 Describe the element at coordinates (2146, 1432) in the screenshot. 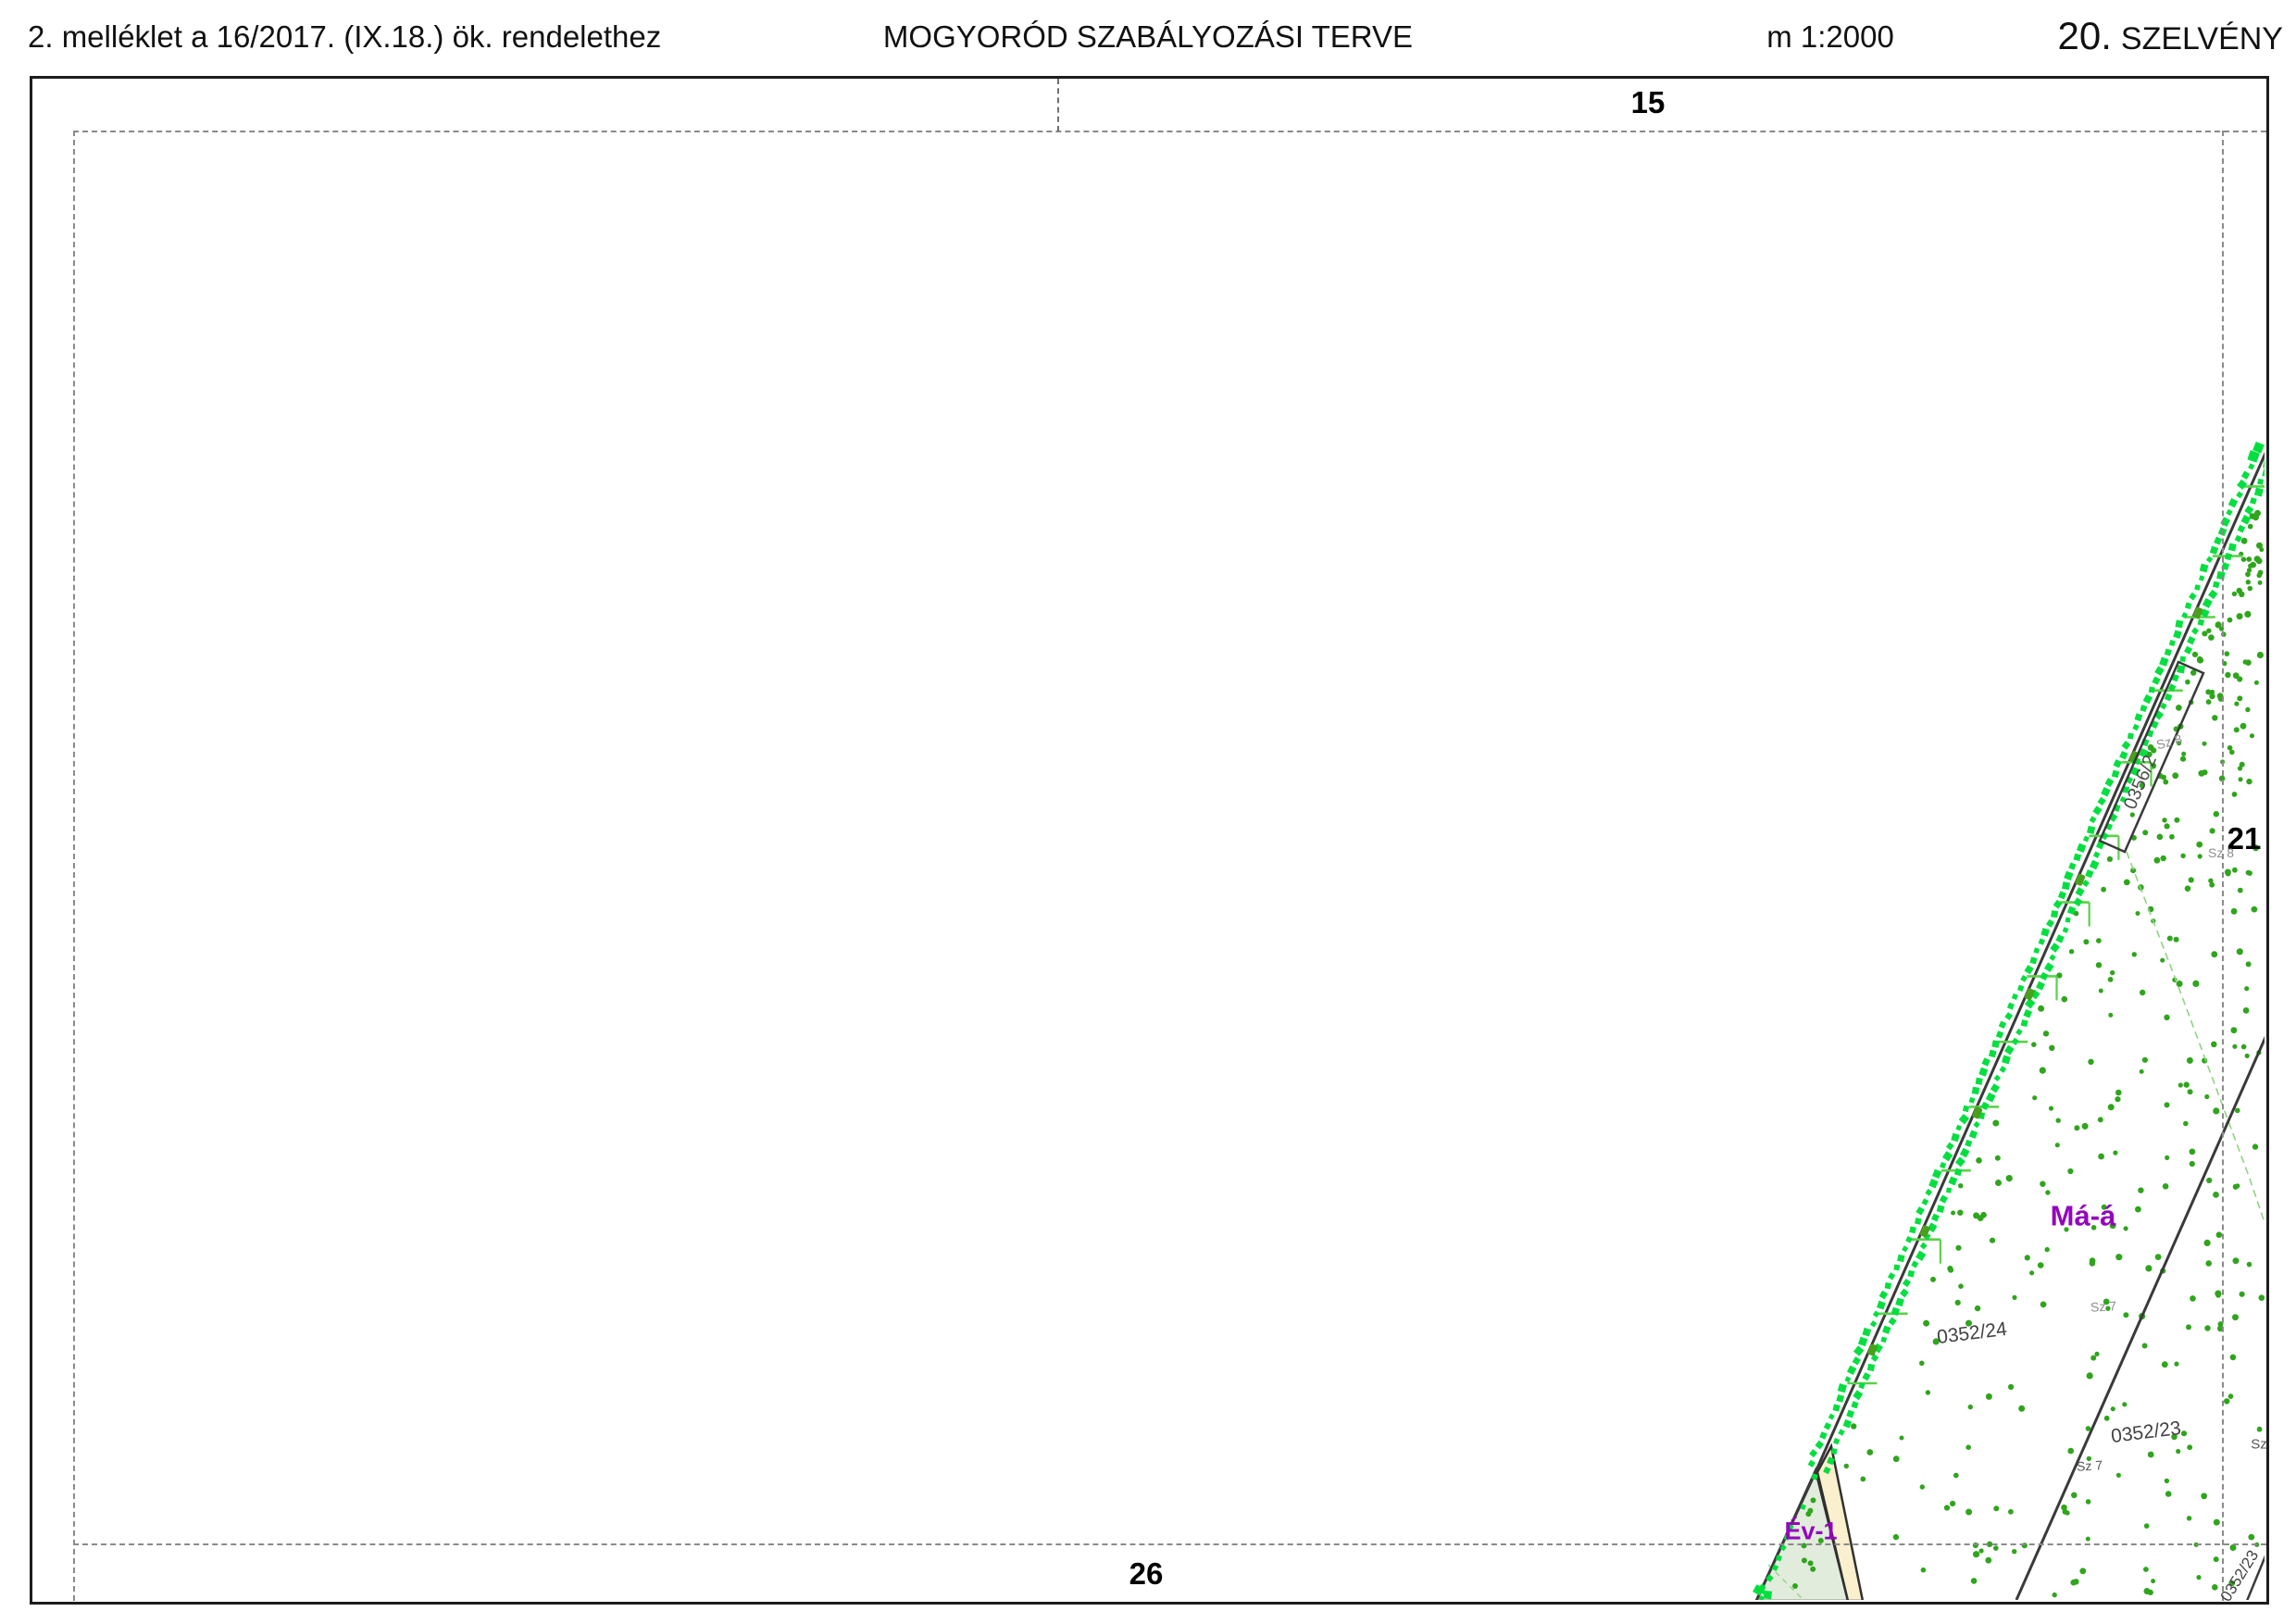

I see `parcel-label-0352-23: 0352/23` at that location.